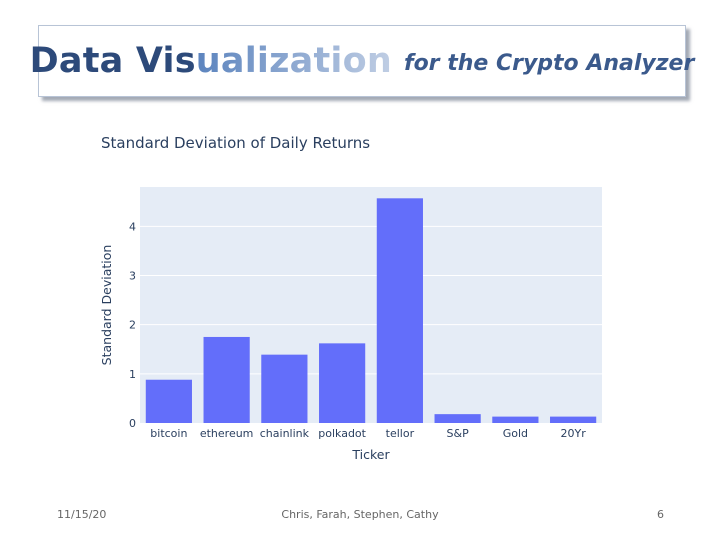 This screenshot has height=540, width=720. Describe the element at coordinates (399, 310) in the screenshot. I see `bar-tellor` at that location.